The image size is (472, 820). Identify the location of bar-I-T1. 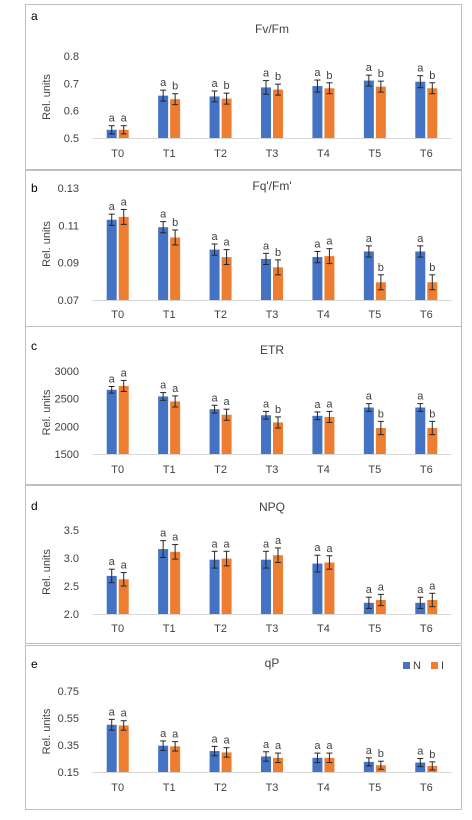
(175, 268).